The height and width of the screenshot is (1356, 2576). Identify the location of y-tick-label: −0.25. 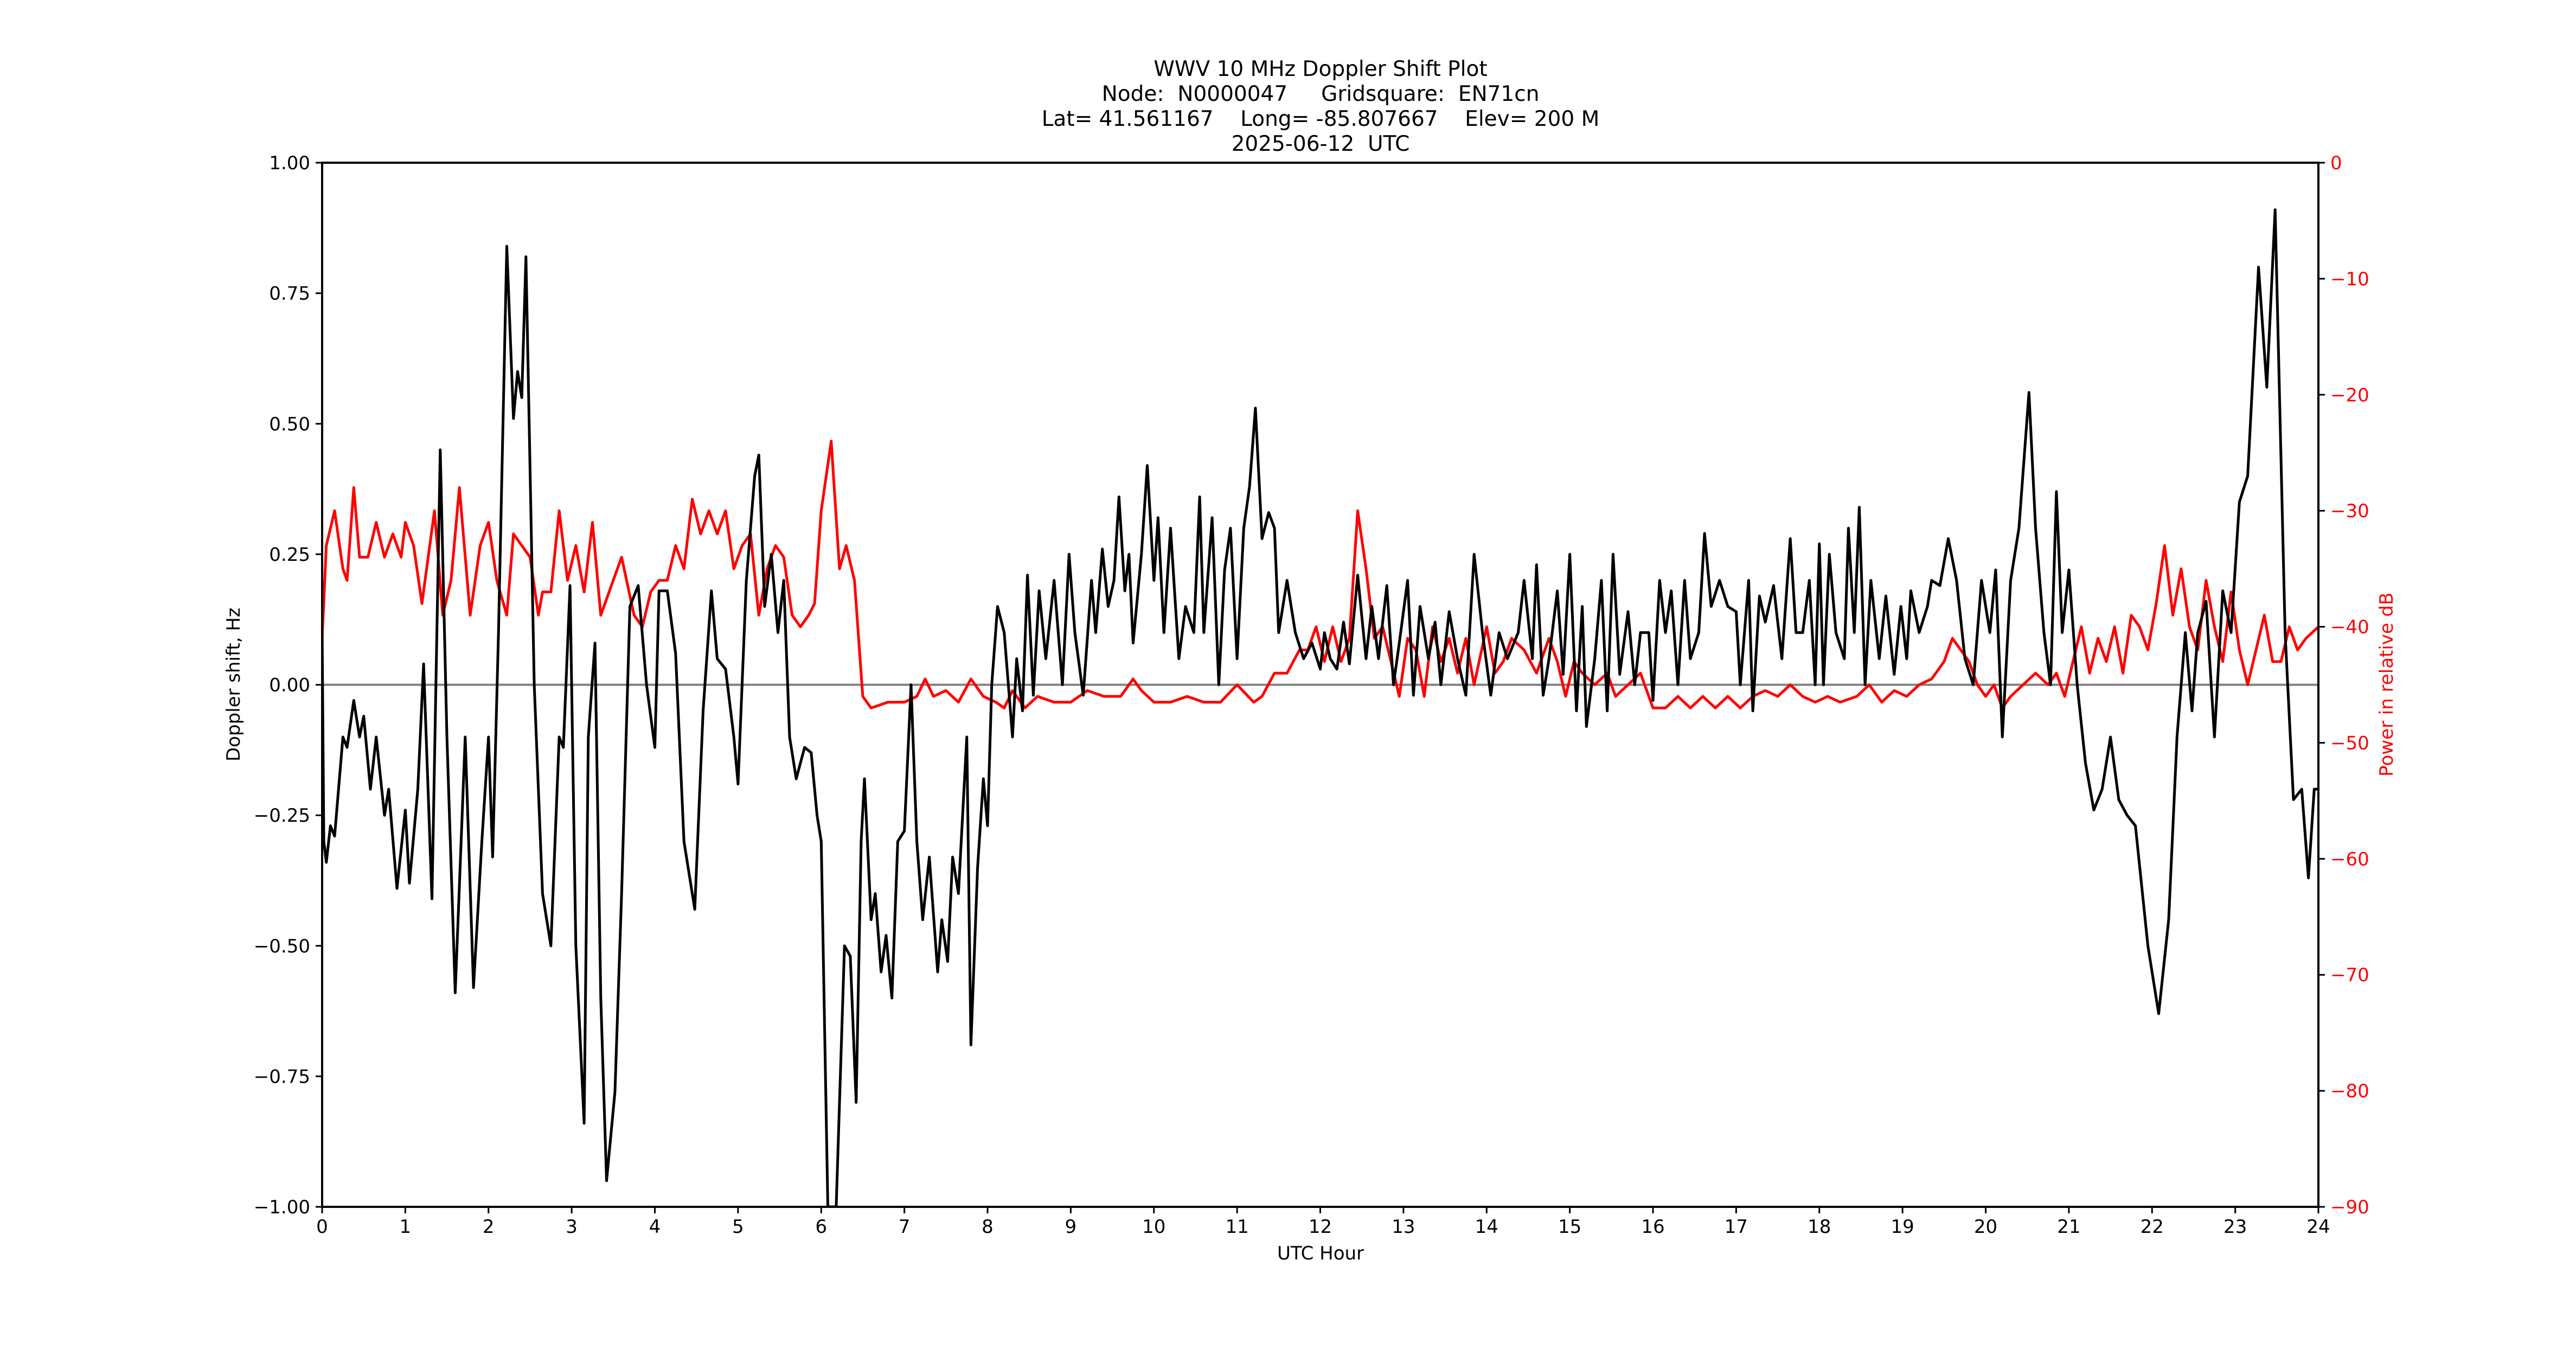
(282, 816).